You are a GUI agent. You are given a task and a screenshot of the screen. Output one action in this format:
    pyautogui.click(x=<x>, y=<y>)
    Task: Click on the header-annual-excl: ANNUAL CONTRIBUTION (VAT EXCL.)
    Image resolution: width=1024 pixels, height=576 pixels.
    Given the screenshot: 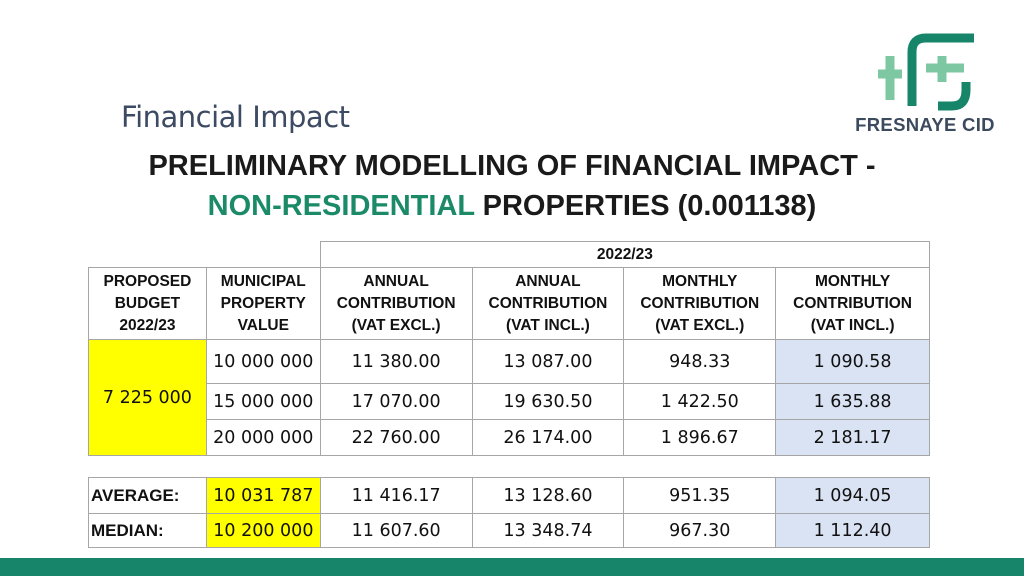 What is the action you would take?
    pyautogui.click(x=396, y=303)
    